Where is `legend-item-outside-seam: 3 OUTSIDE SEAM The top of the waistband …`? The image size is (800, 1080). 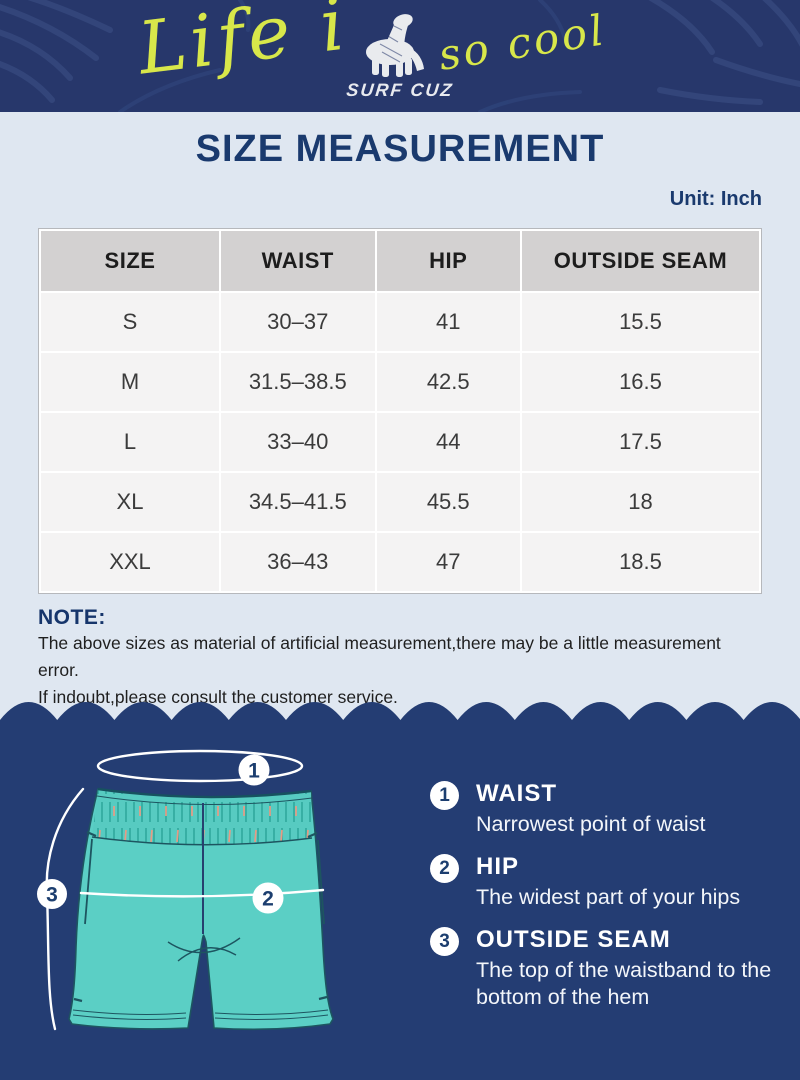
legend-item-outside-seam: 3 OUTSIDE SEAM The top of the waistband … is located at coordinates (605, 969).